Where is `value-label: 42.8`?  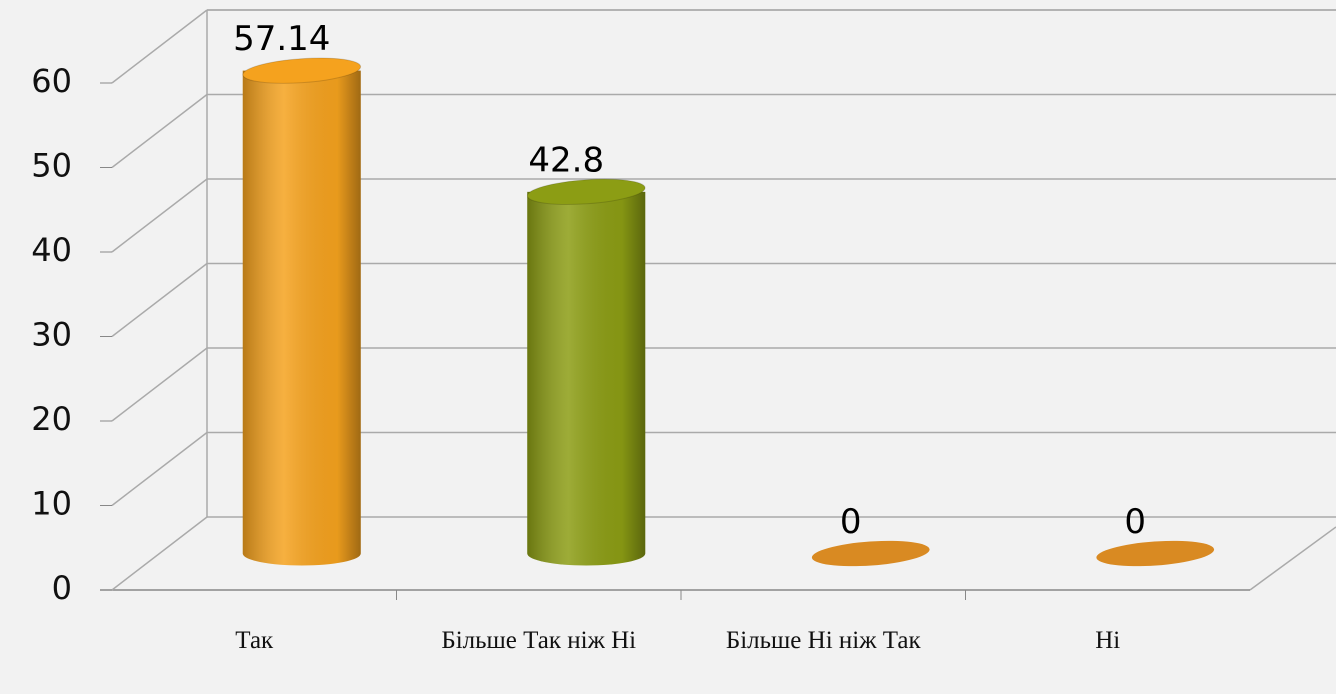 value-label: 42.8 is located at coordinates (566, 160).